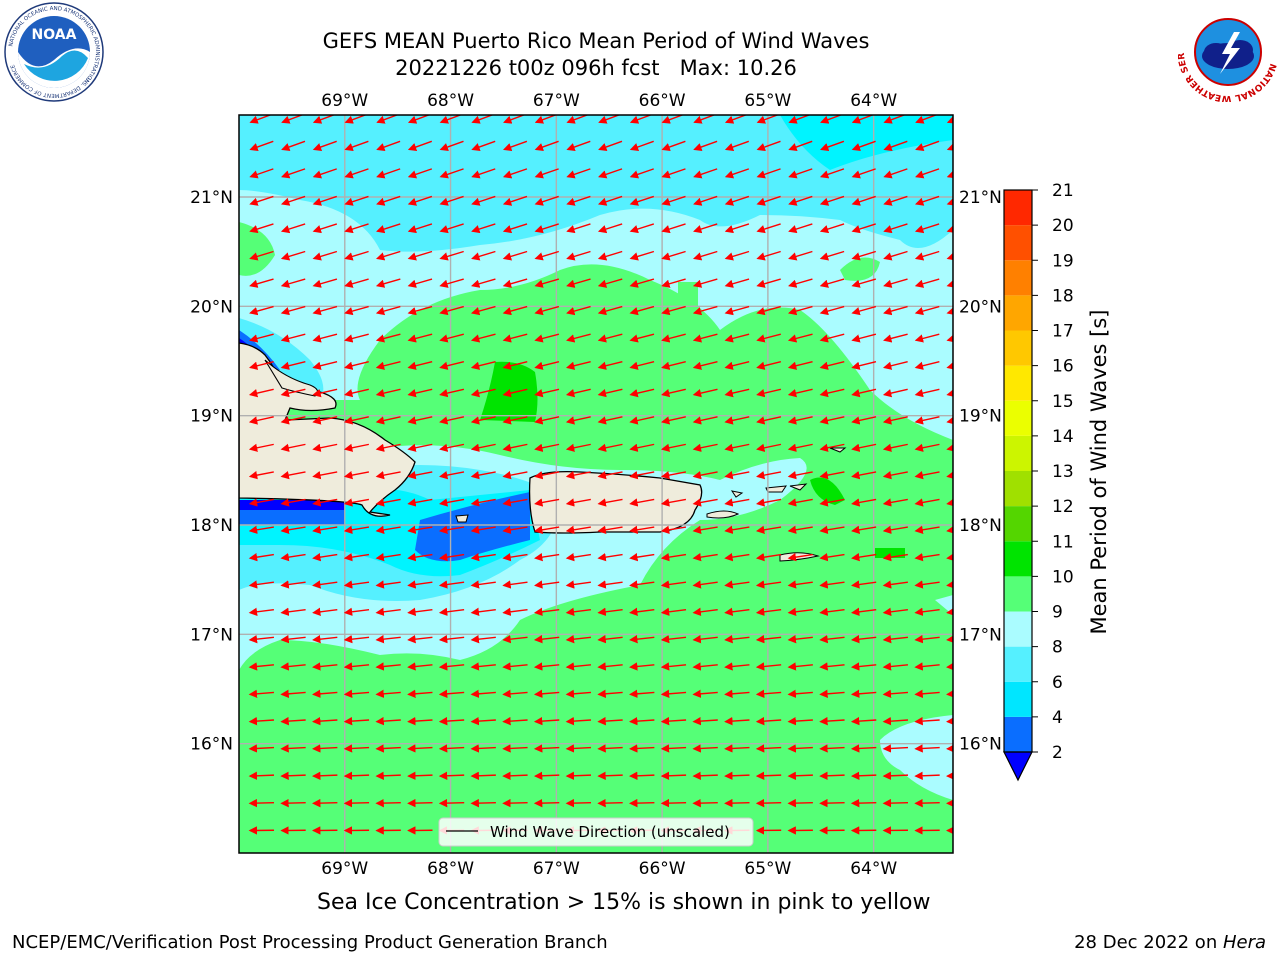  I want to click on colorbar-tick-label: 4, so click(1057, 718).